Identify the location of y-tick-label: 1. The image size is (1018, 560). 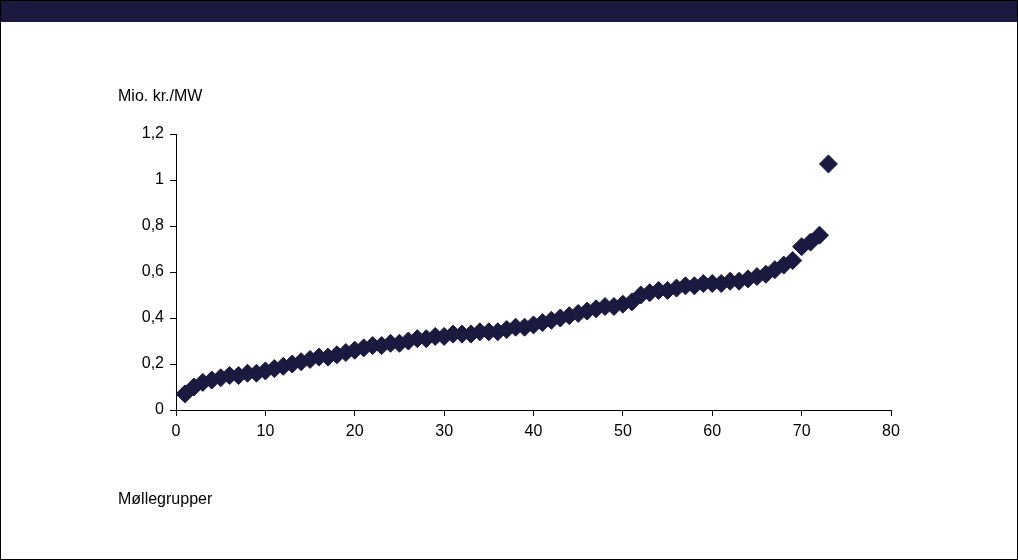
(160, 179).